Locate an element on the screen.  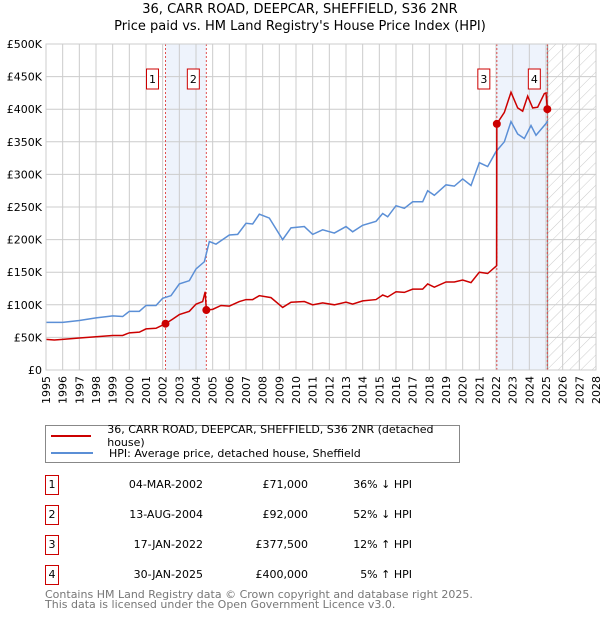
x-tick-label: 2004 is located at coordinates (196, 390).